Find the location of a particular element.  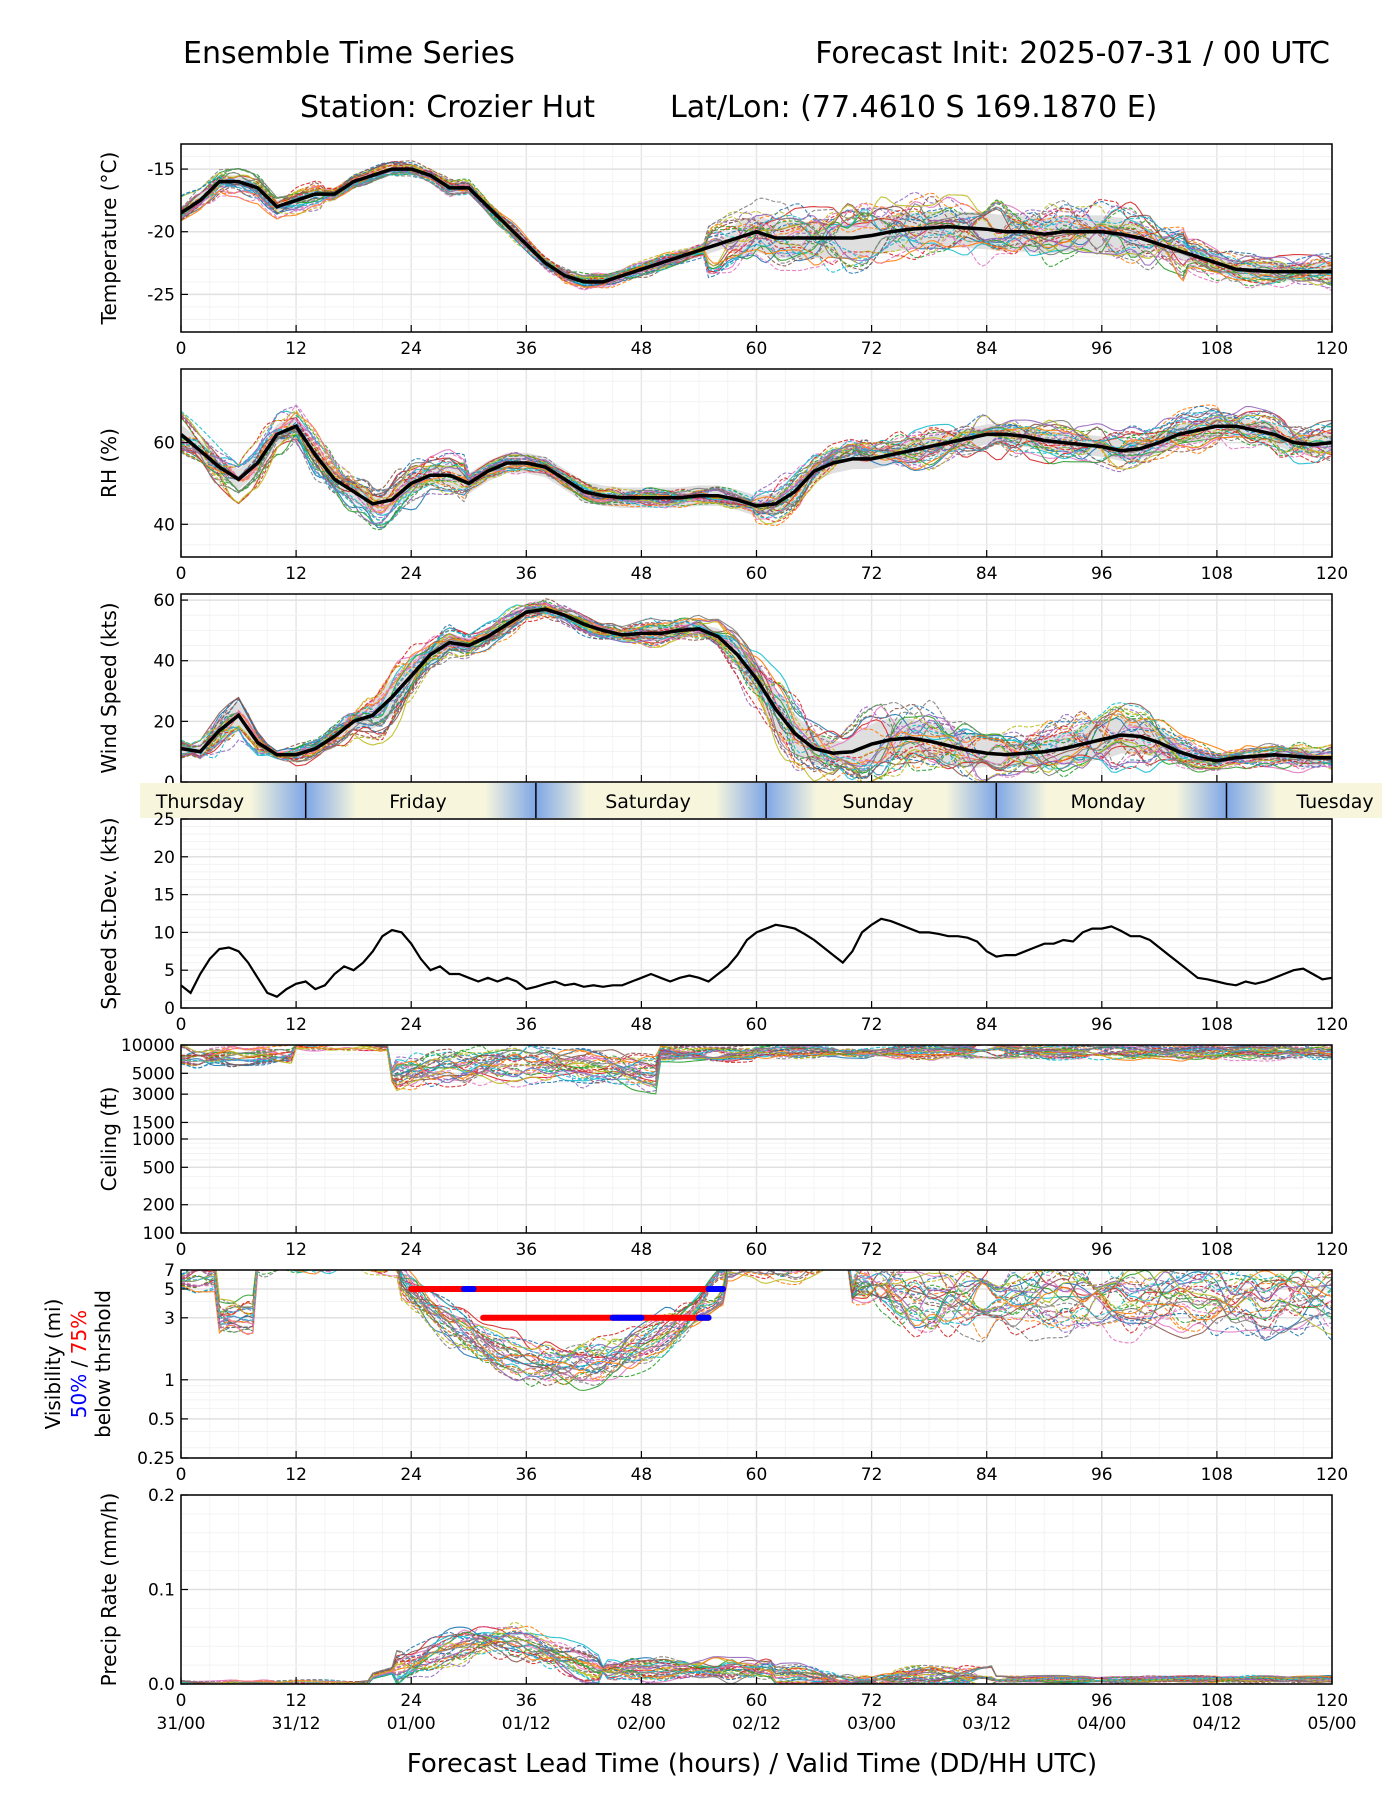

speed_stdev-xtick-label: 96 is located at coordinates (1102, 1025).